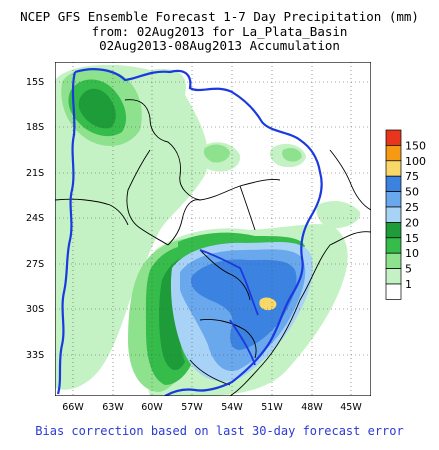 This screenshot has height=450, width=439. What do you see at coordinates (408, 284) in the screenshot?
I see `legend-label: 1` at bounding box center [408, 284].